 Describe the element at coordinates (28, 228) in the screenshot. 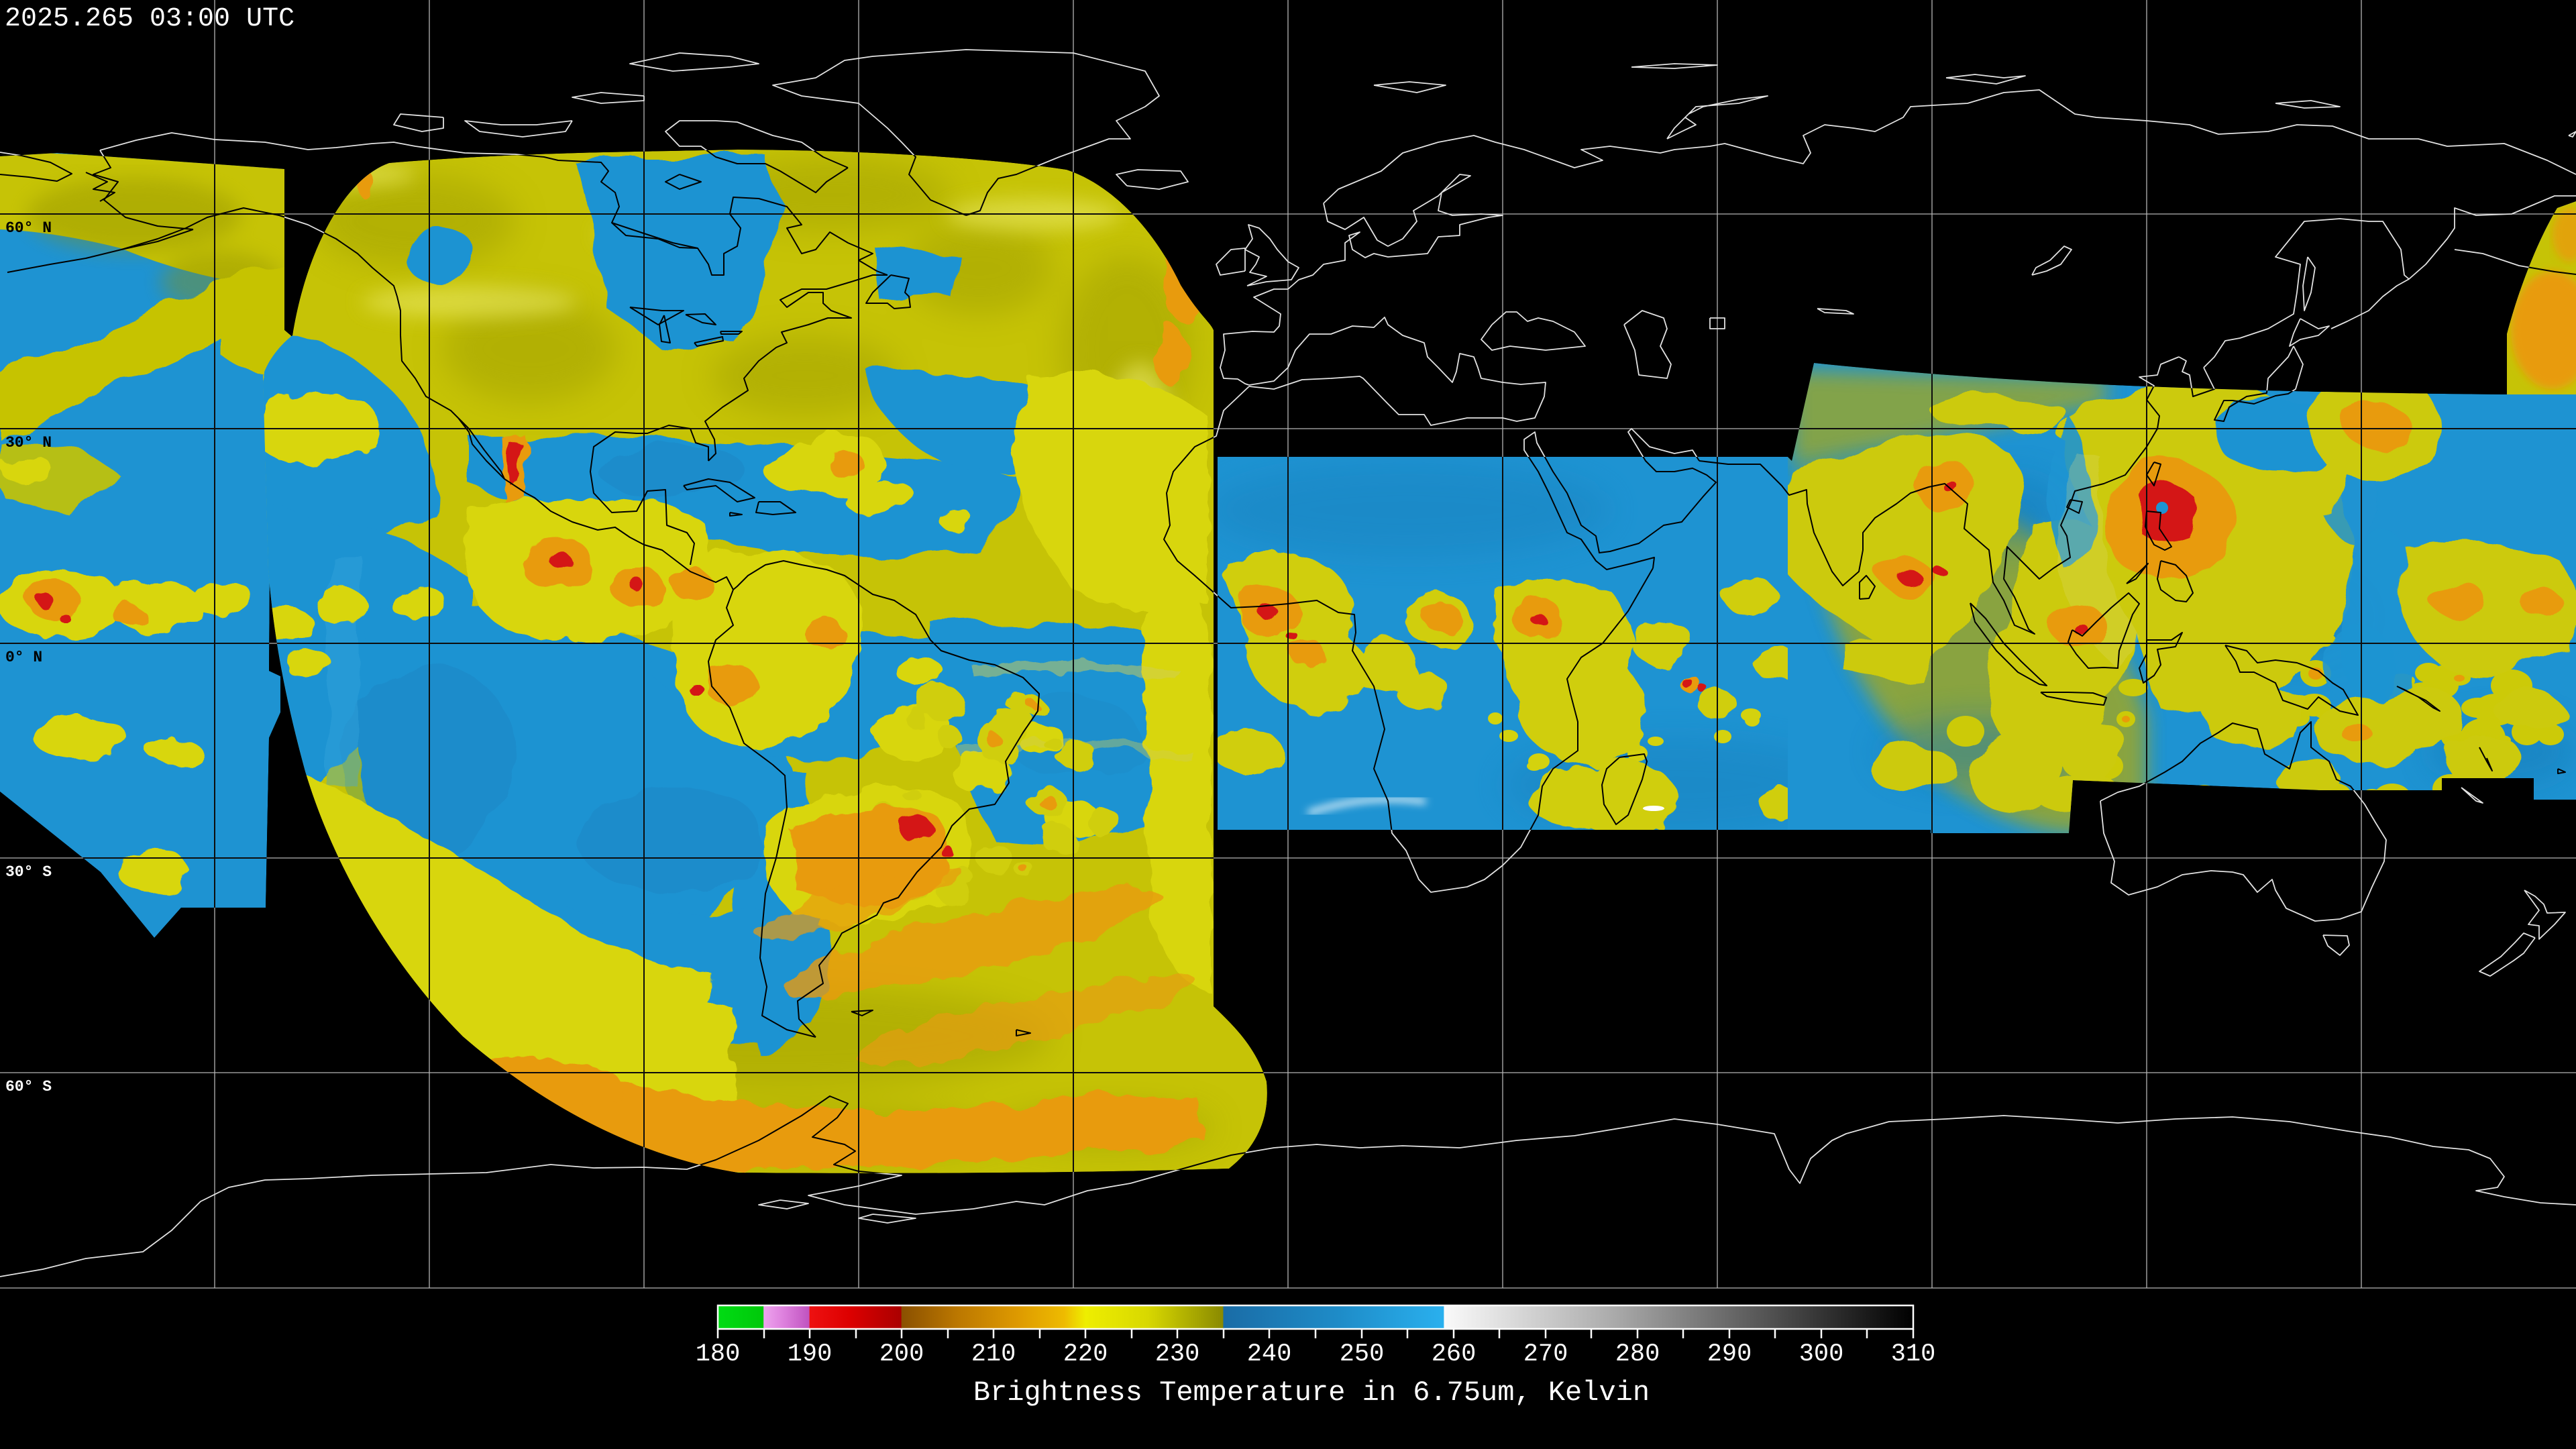

I see `svg-text: 60° N` at that location.